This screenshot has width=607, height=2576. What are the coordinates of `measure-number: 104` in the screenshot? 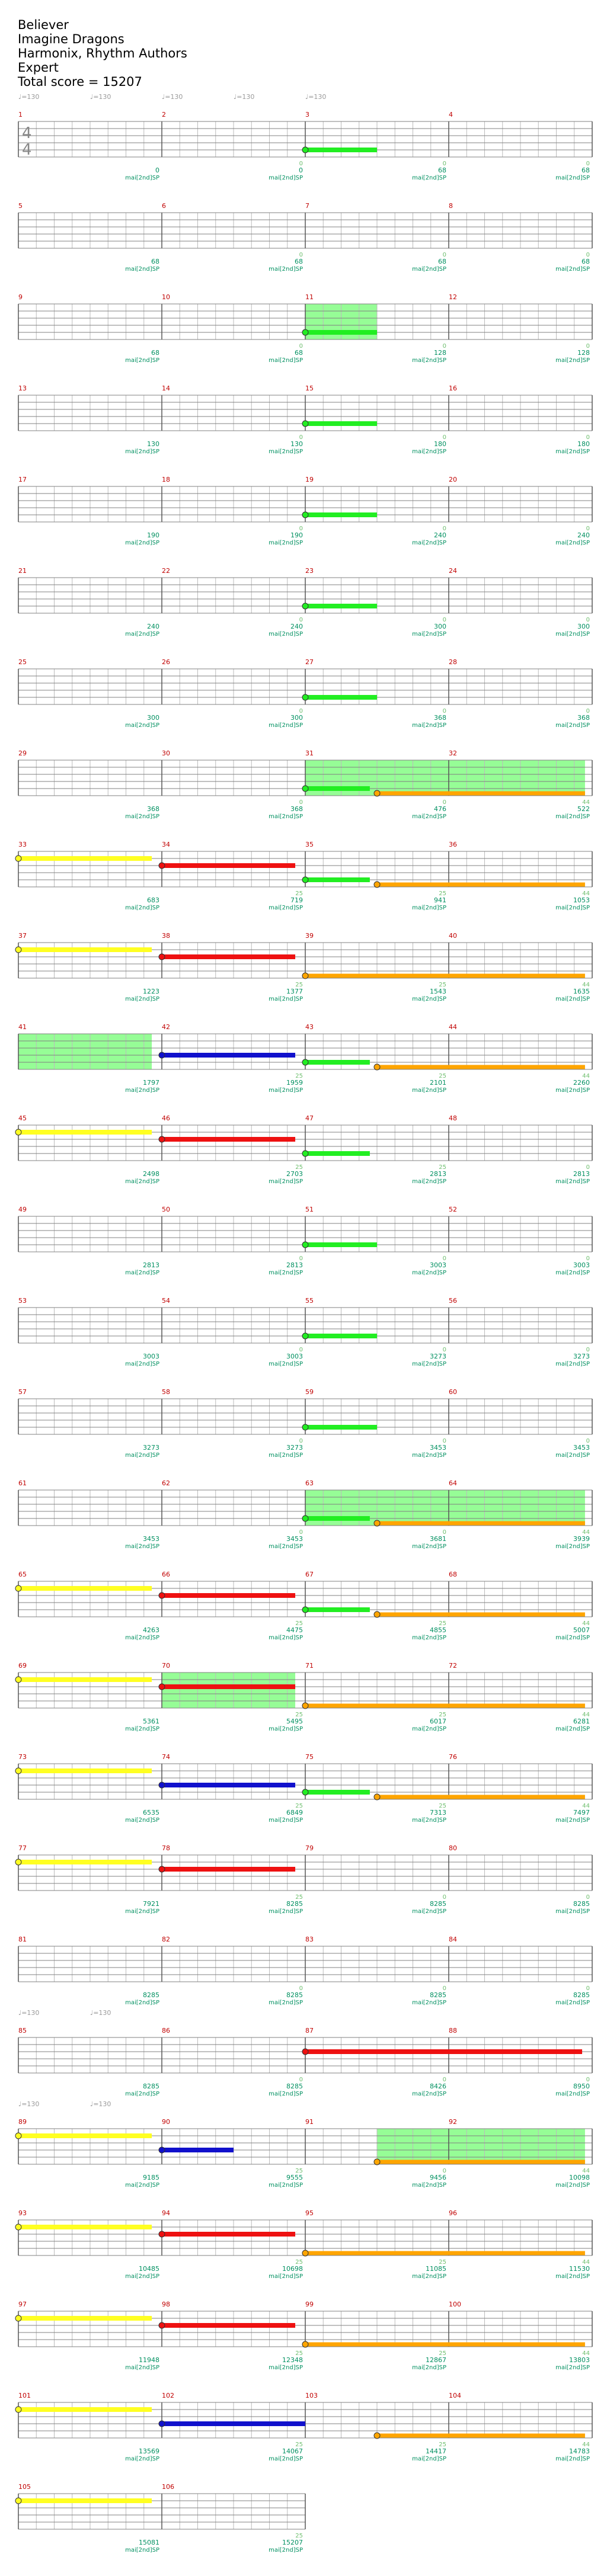 It's located at (455, 2395).